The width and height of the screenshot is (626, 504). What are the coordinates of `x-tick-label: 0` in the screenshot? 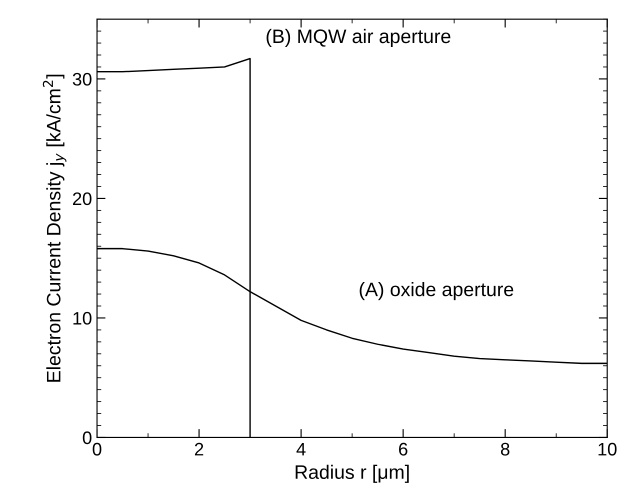 It's located at (97, 449).